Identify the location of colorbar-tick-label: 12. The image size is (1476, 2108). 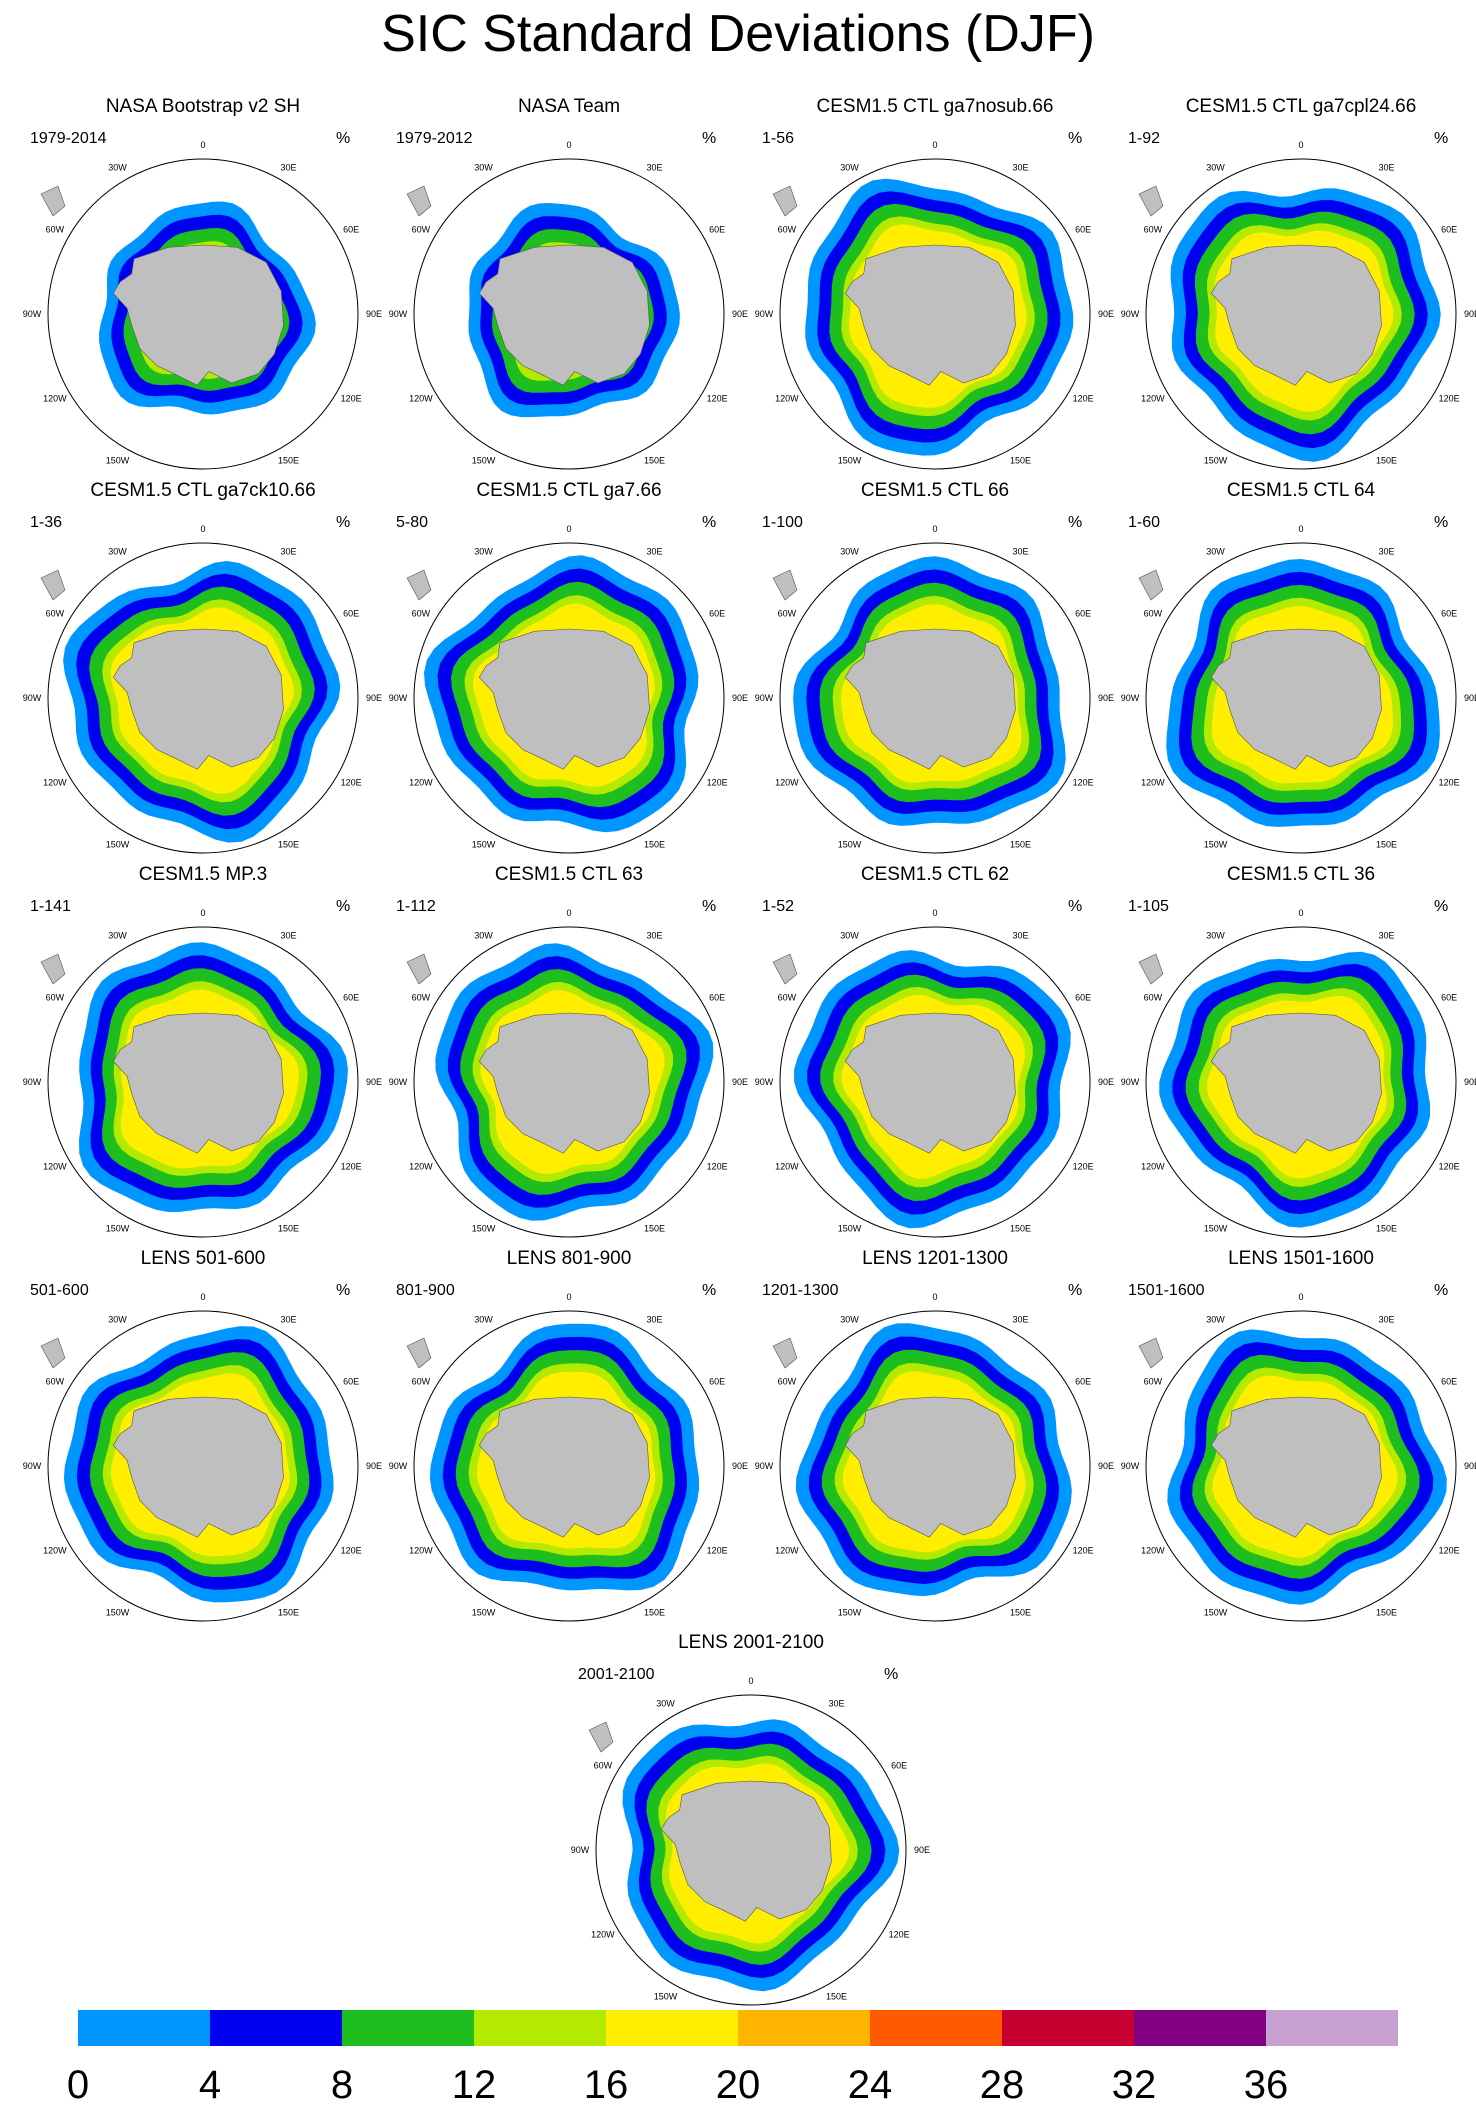
(474, 2085).